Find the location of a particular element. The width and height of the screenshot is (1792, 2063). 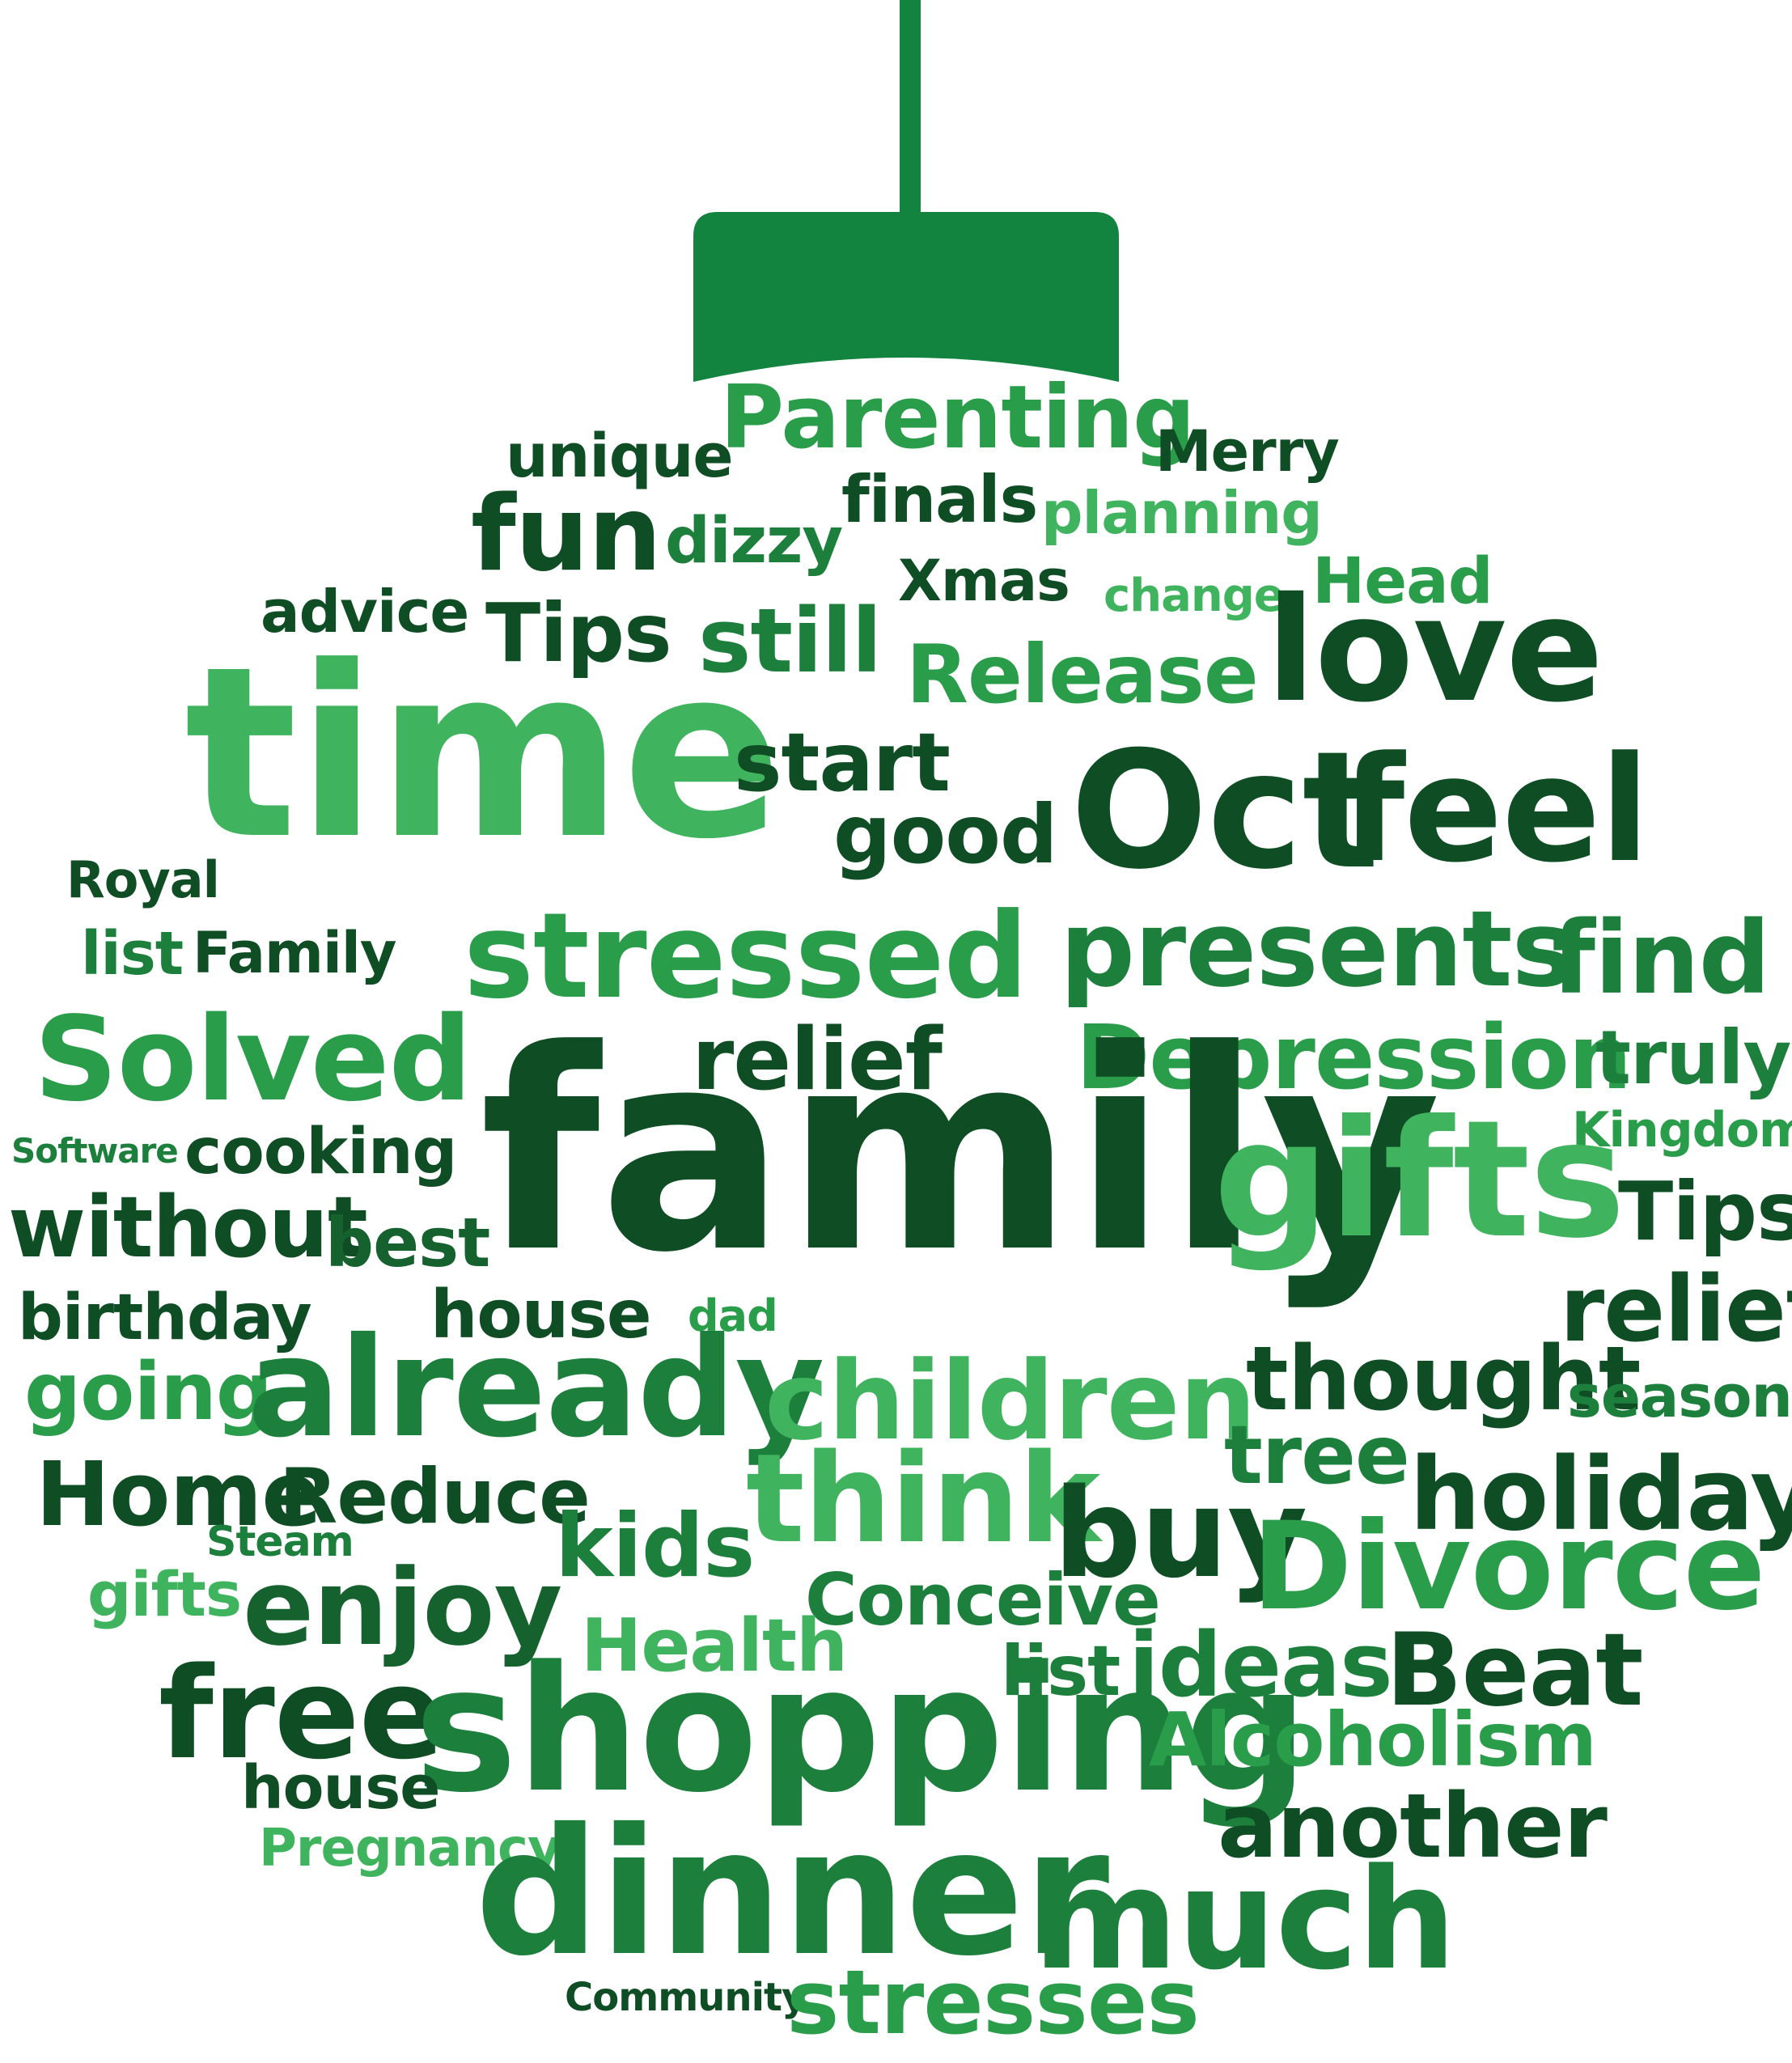

word-release: Release is located at coordinates (1082, 674).